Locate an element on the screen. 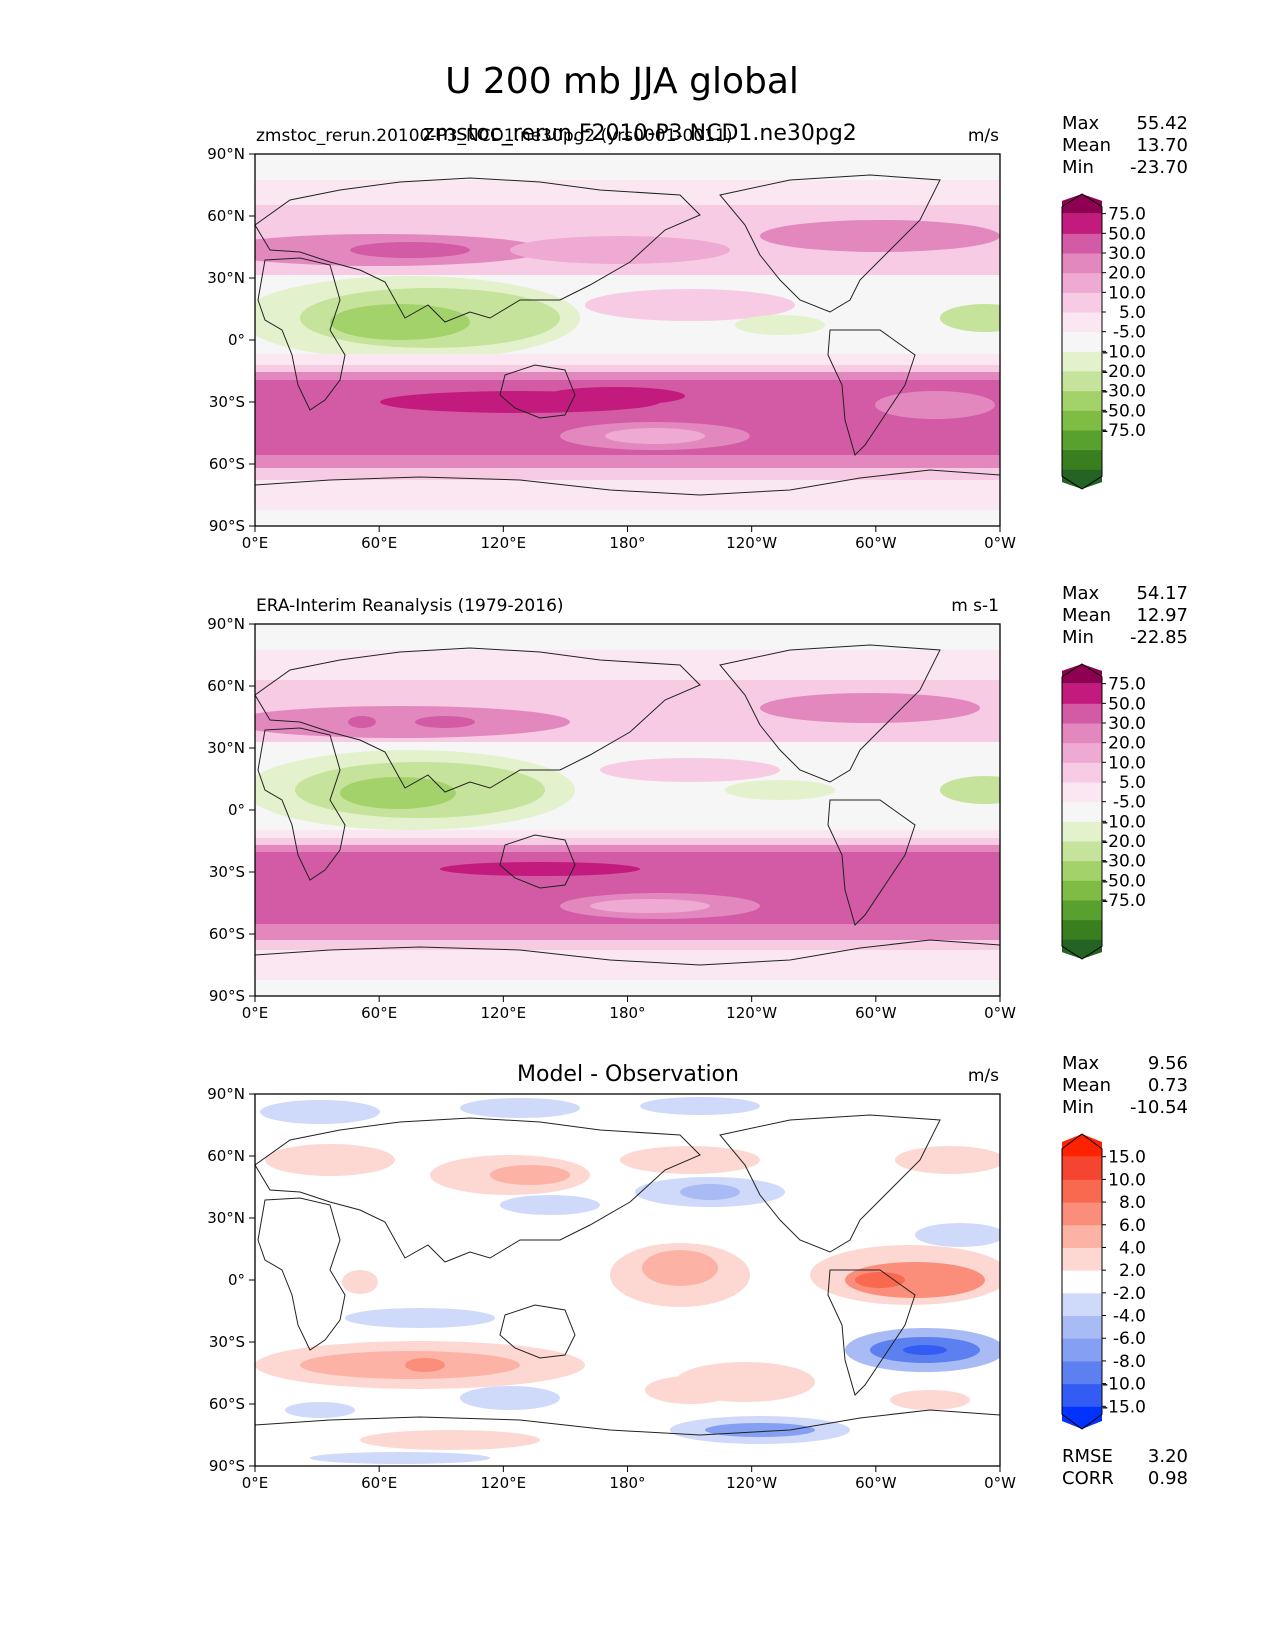 Image resolution: width=1275 pixels, height=1650 pixels. pos-trop-sa-core is located at coordinates (915, 1280).